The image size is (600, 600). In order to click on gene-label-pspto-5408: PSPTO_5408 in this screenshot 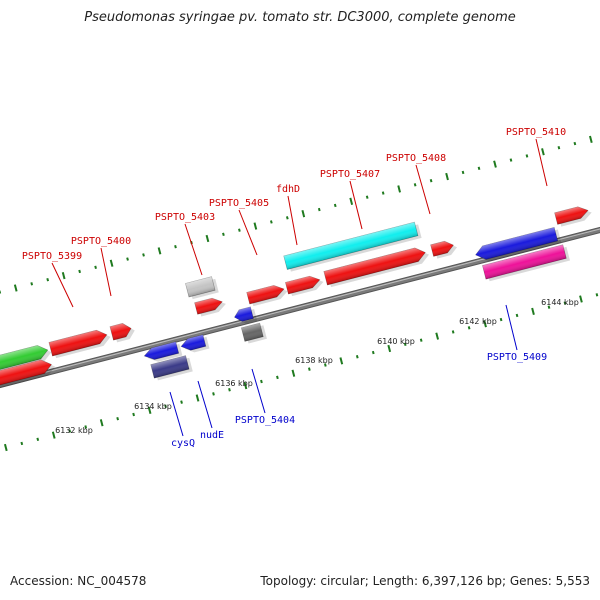, I will do `click(416, 158)`.